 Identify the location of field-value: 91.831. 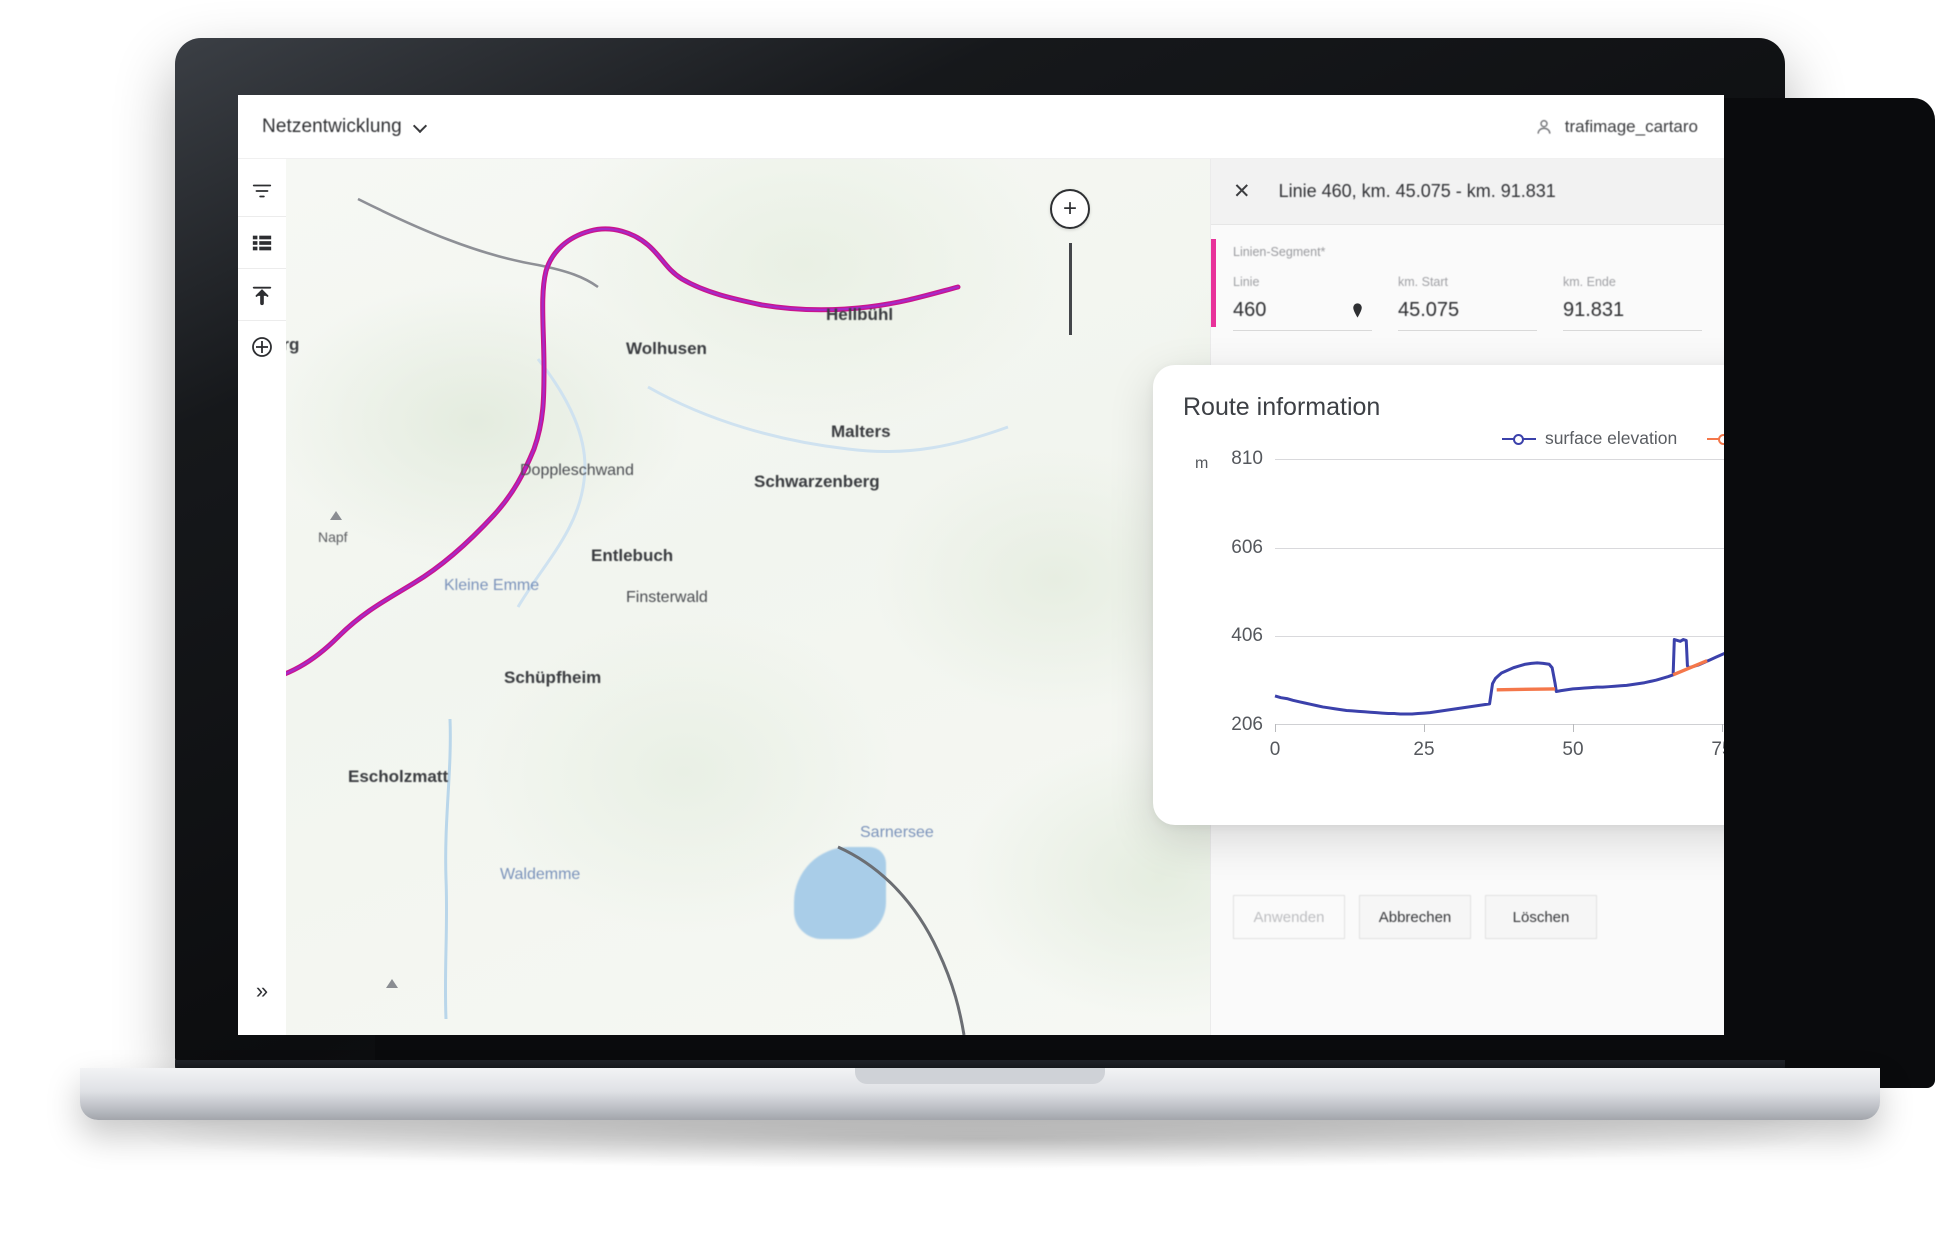
(1594, 310).